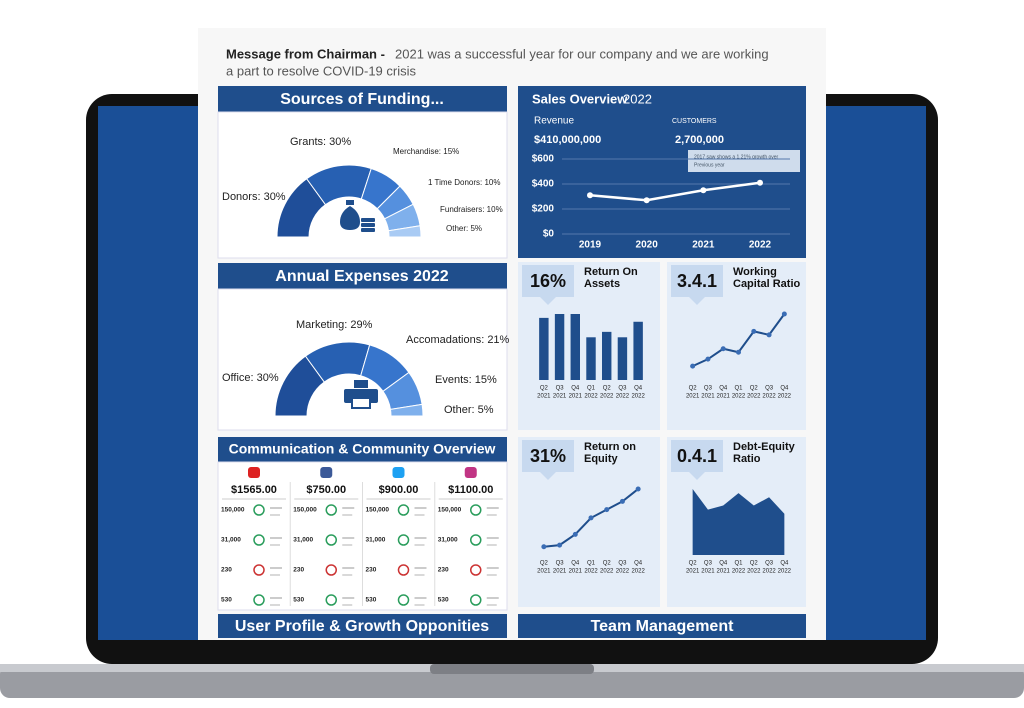  What do you see at coordinates (254, 197) in the screenshot?
I see `gauge-label: Donors: 30%` at bounding box center [254, 197].